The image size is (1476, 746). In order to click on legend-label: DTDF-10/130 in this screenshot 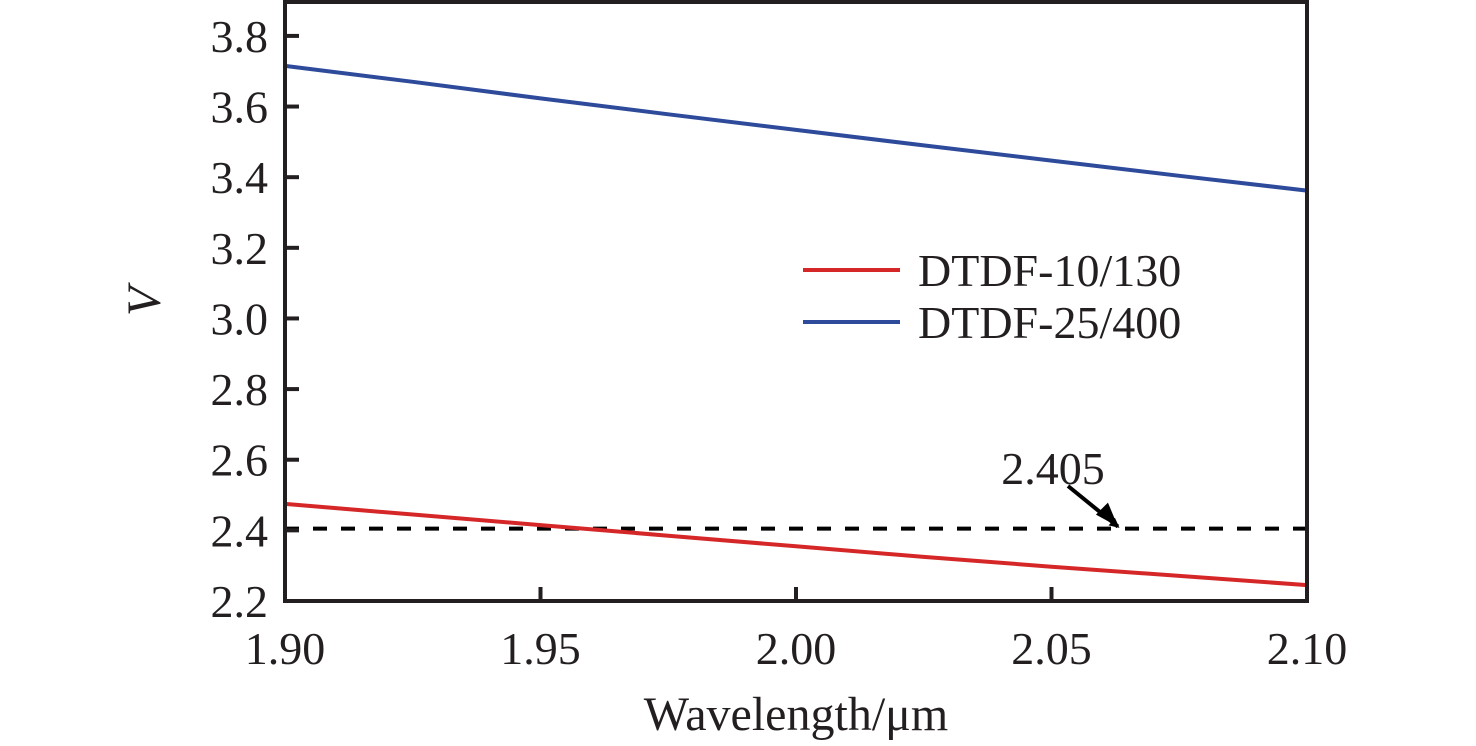, I will do `click(1049, 270)`.